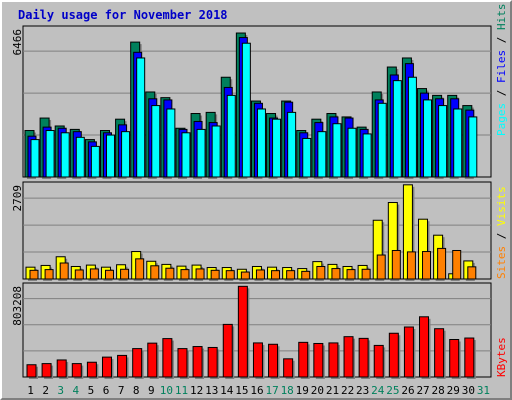 The image size is (512, 400). I want to click on x-tick-label-day-21: 21, so click(332, 390).